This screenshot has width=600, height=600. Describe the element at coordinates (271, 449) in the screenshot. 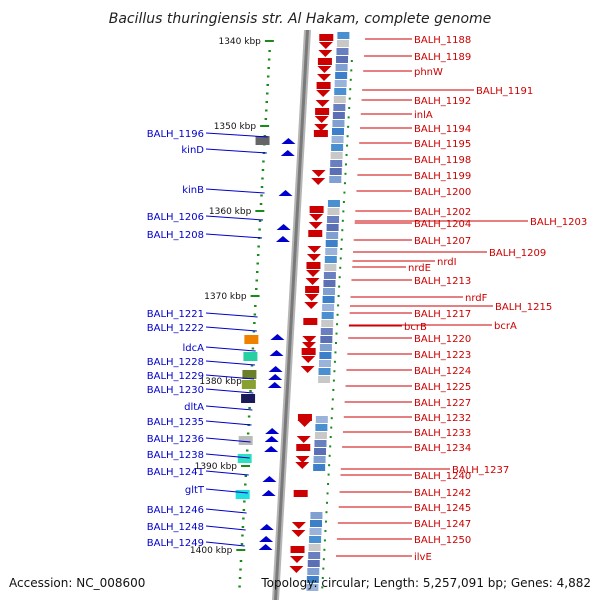

I see `reverse-gene-arrow` at that location.